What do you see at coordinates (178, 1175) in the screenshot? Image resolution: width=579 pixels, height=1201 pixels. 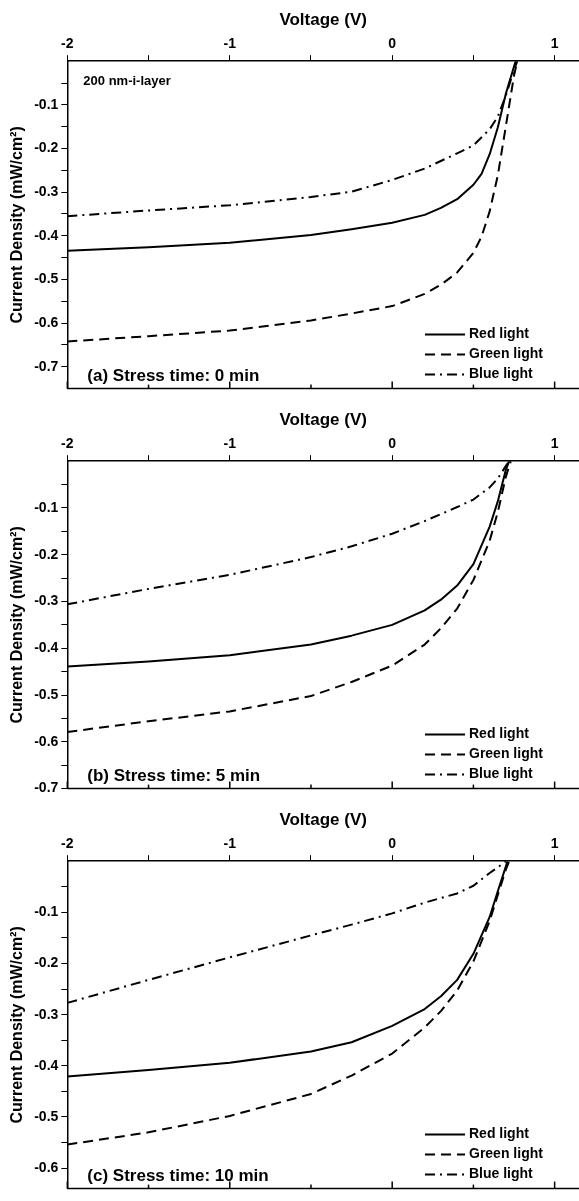 I see `annotation: (c) Stress time: 10 min` at bounding box center [178, 1175].